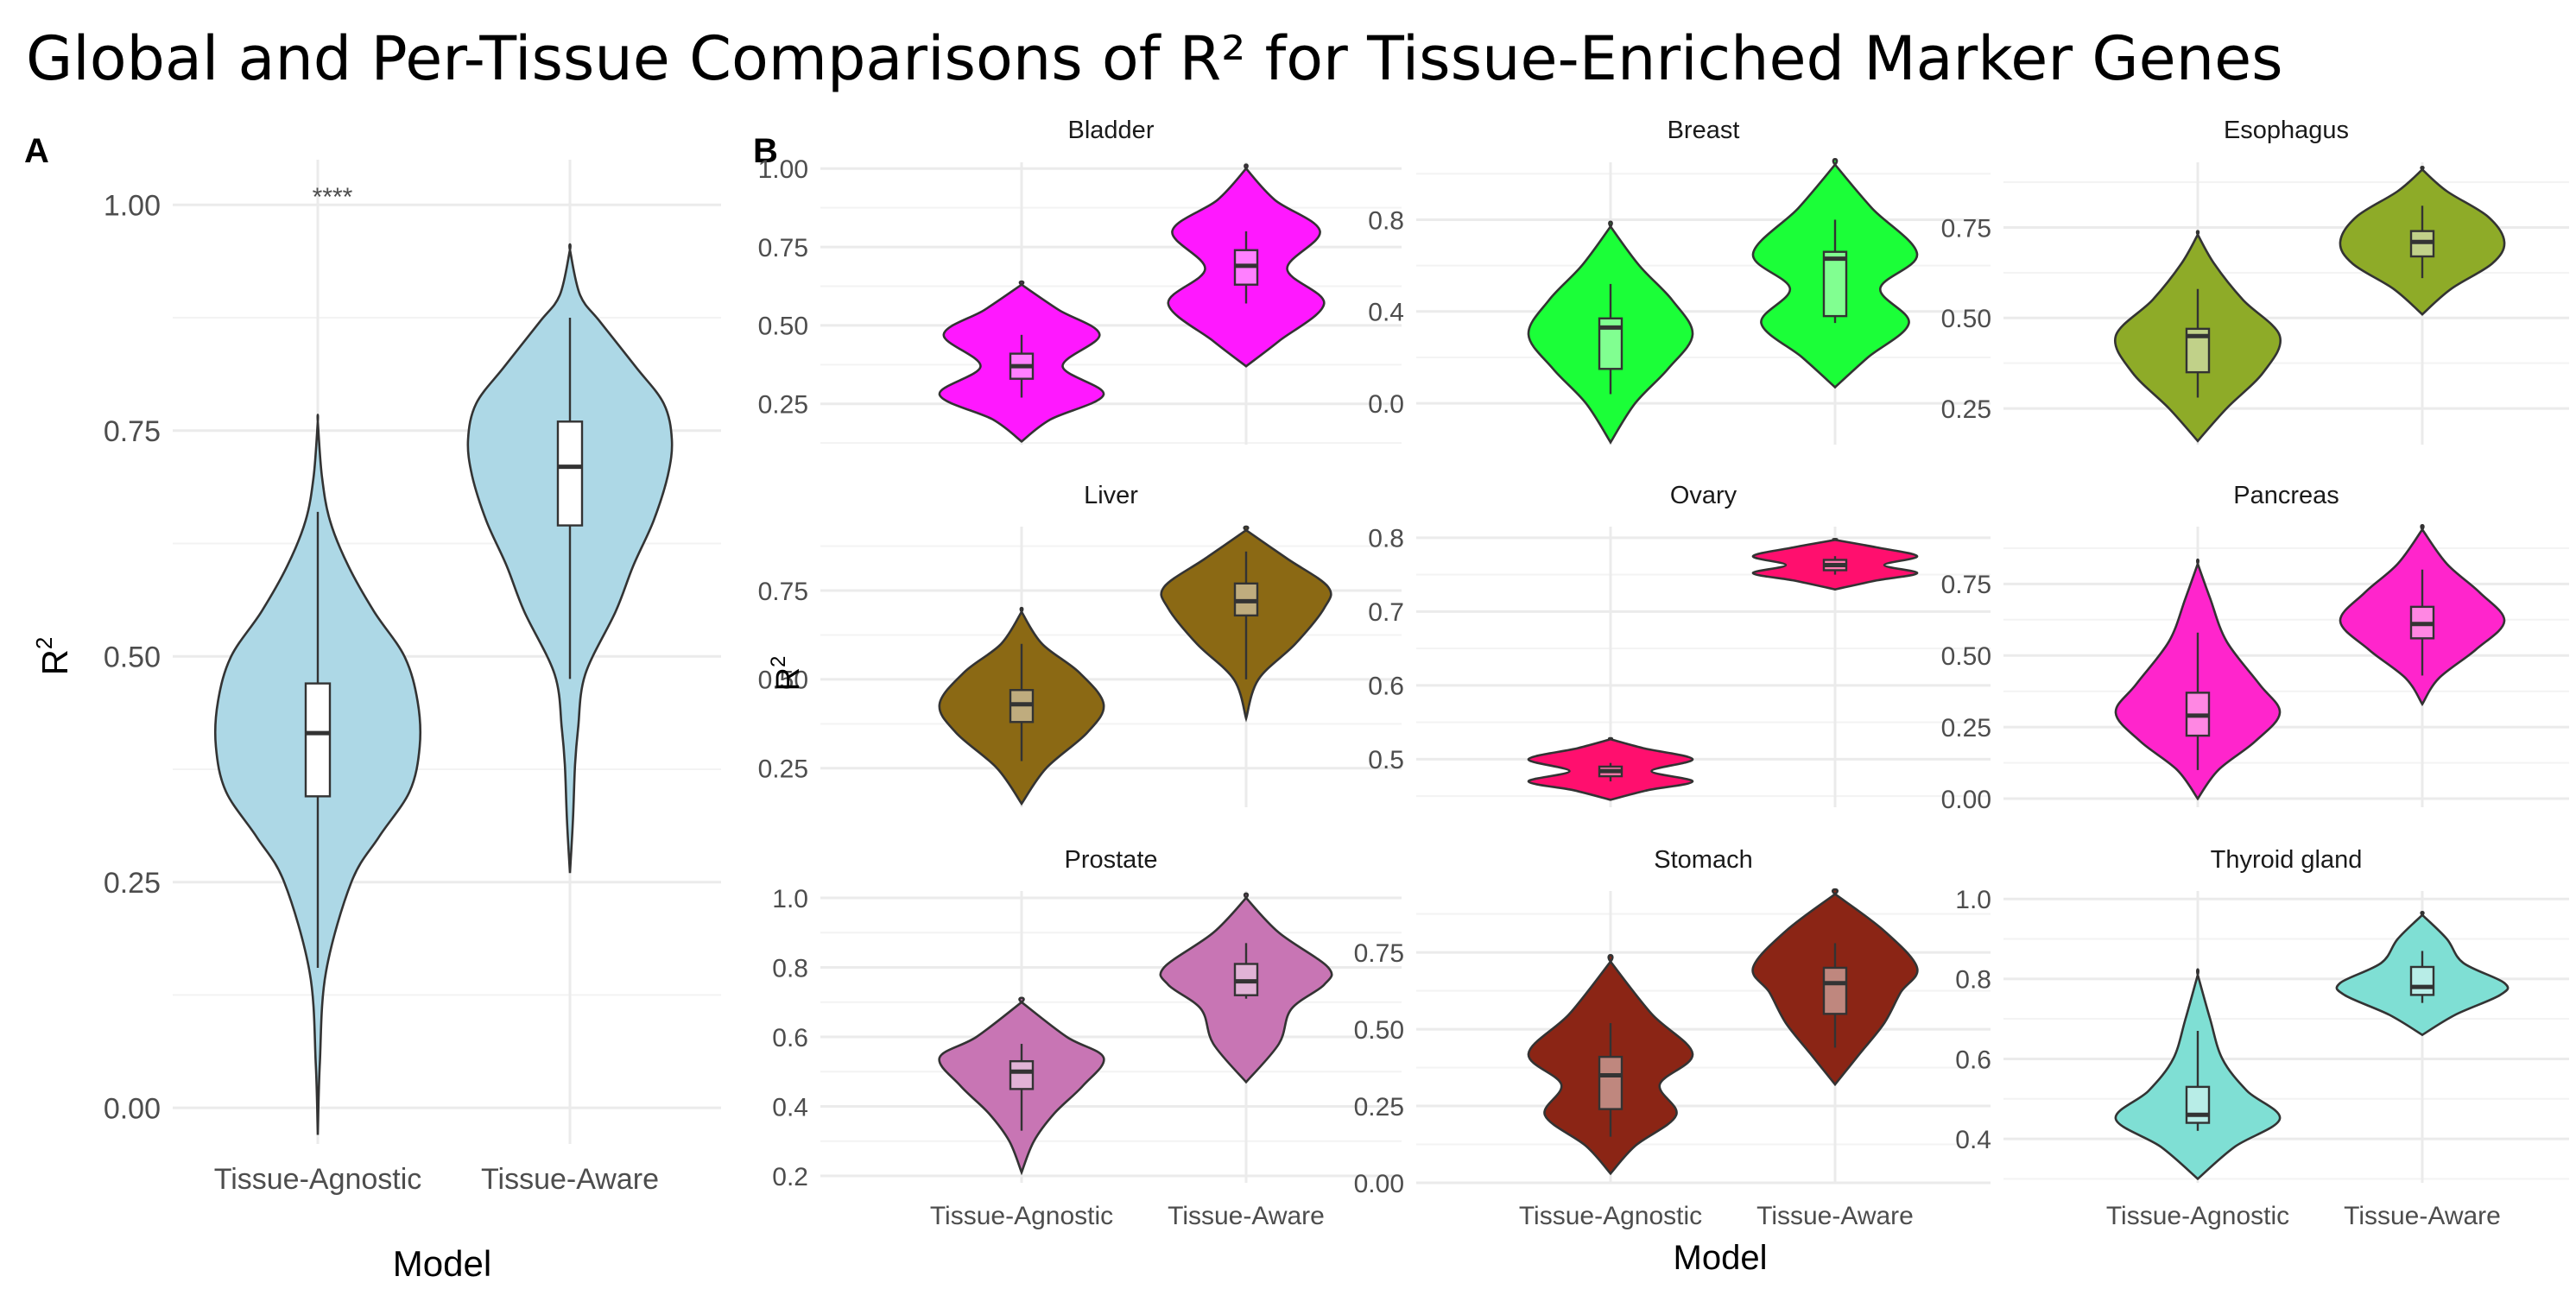 The width and height of the screenshot is (2576, 1289). I want to click on facet-title-prostate: Prostate, so click(1111, 860).